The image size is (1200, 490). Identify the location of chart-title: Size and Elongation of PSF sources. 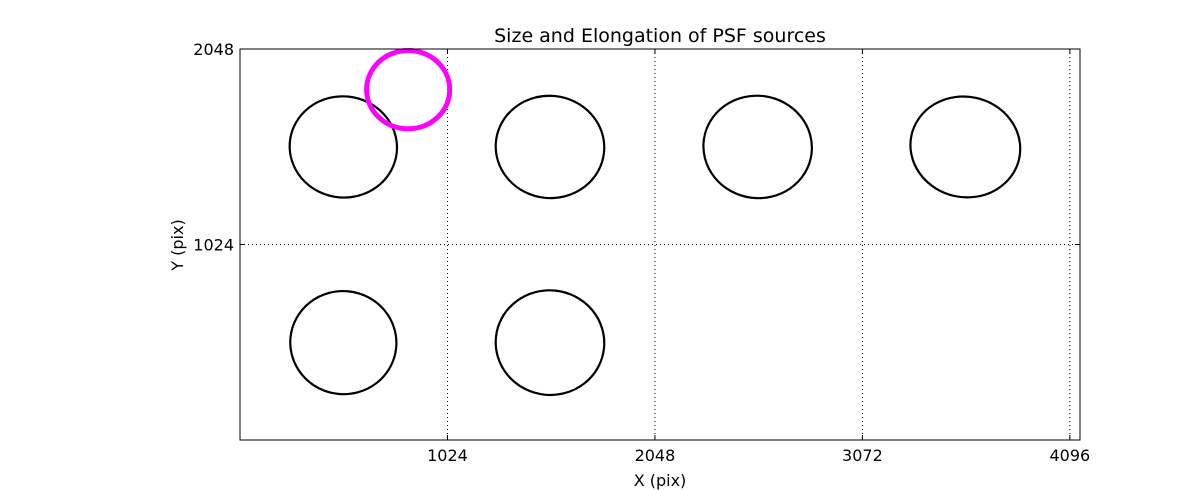
(660, 36).